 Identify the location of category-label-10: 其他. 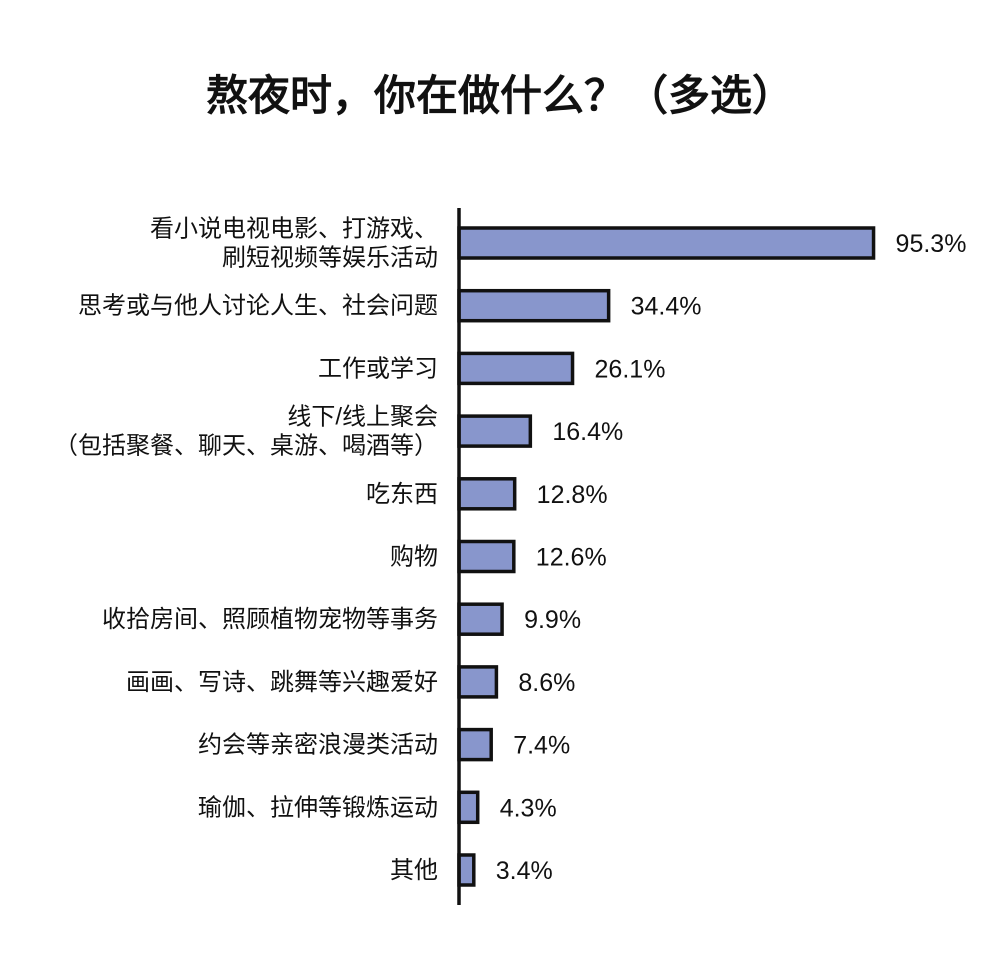
(414, 870).